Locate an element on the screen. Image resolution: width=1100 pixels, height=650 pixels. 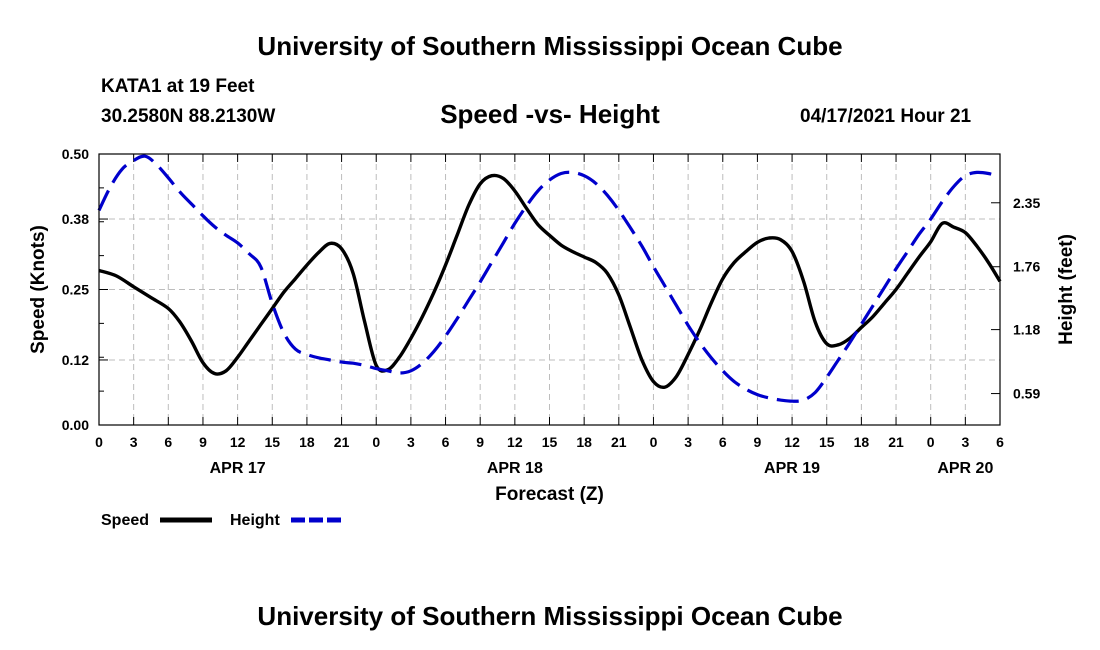
day-label: APR 18 is located at coordinates (515, 468).